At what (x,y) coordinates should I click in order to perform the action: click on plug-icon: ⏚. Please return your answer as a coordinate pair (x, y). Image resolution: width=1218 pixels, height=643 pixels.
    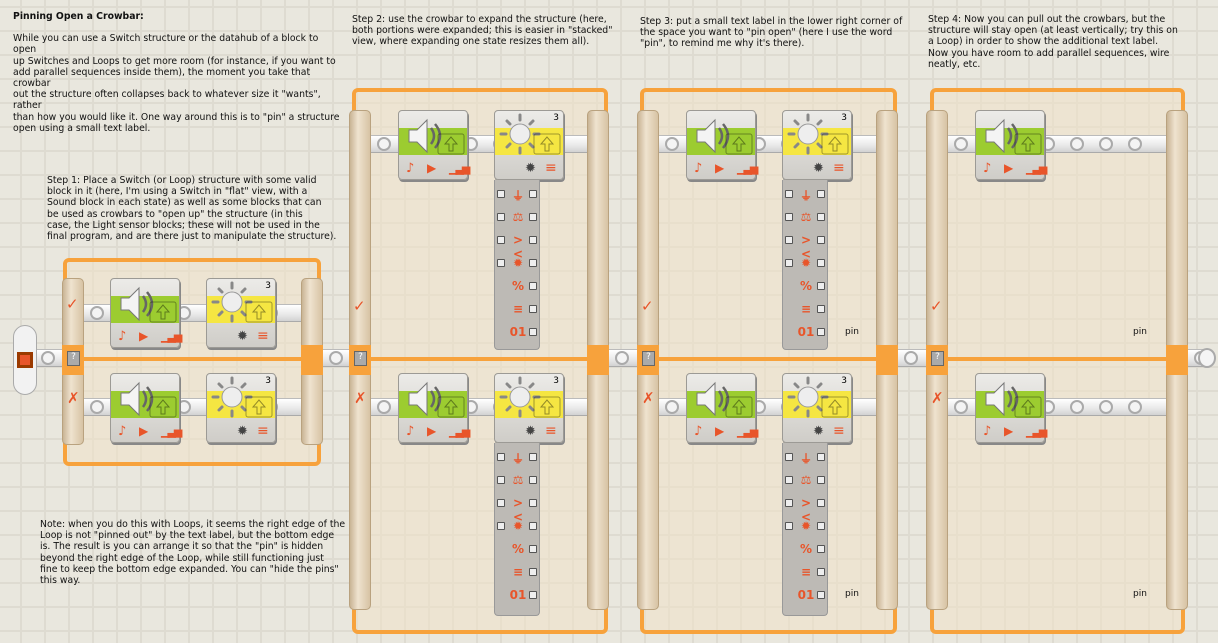
    Looking at the image, I should click on (805, 196).